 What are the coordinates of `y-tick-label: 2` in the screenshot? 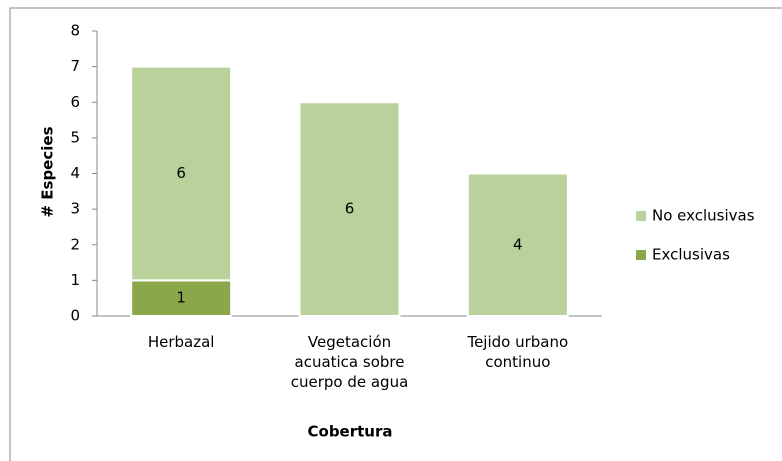 It's located at (75, 244).